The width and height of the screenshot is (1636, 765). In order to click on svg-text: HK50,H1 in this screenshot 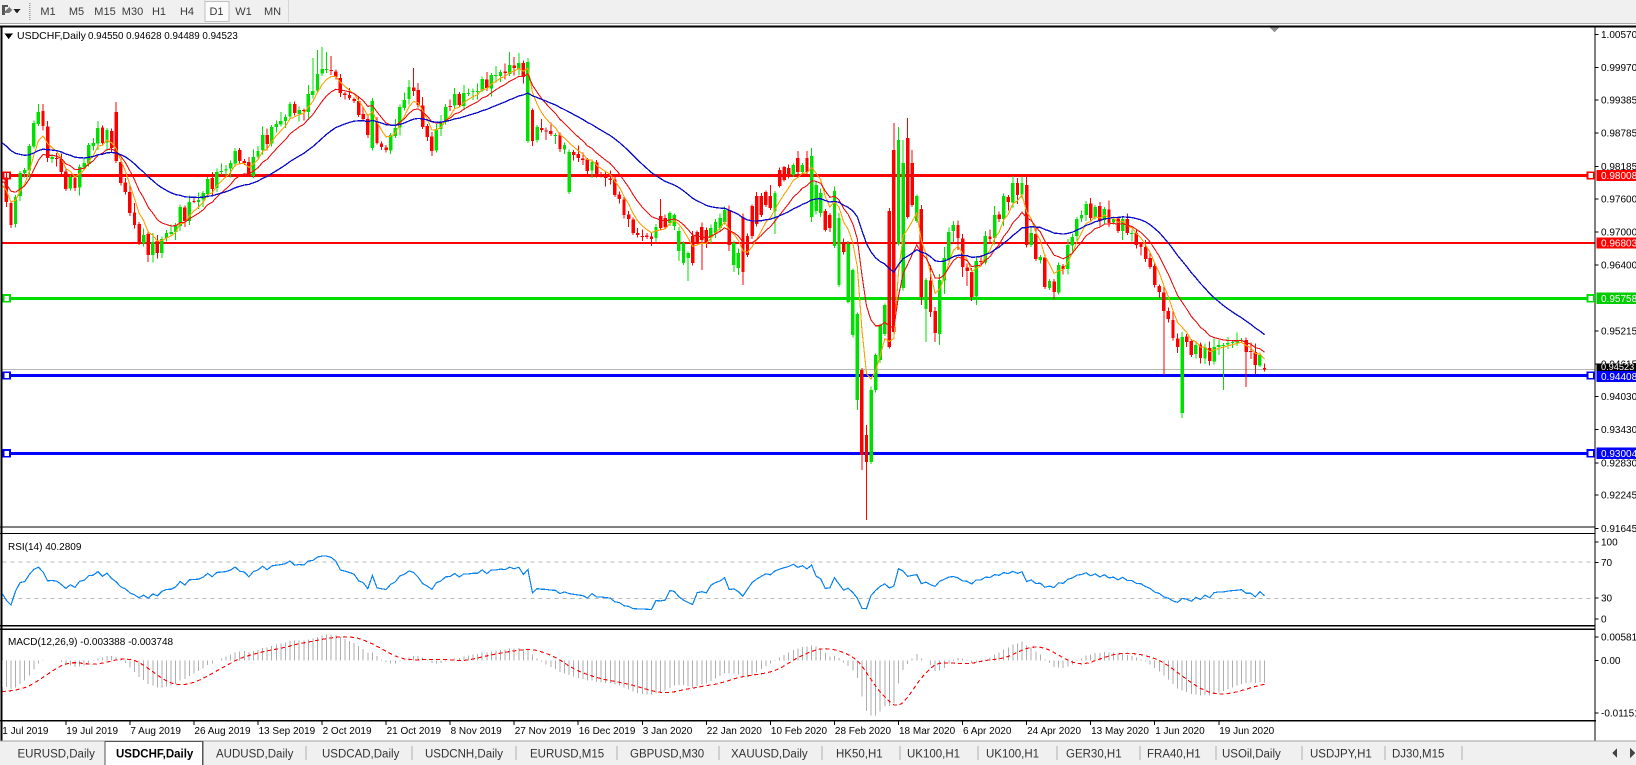, I will do `click(859, 755)`.